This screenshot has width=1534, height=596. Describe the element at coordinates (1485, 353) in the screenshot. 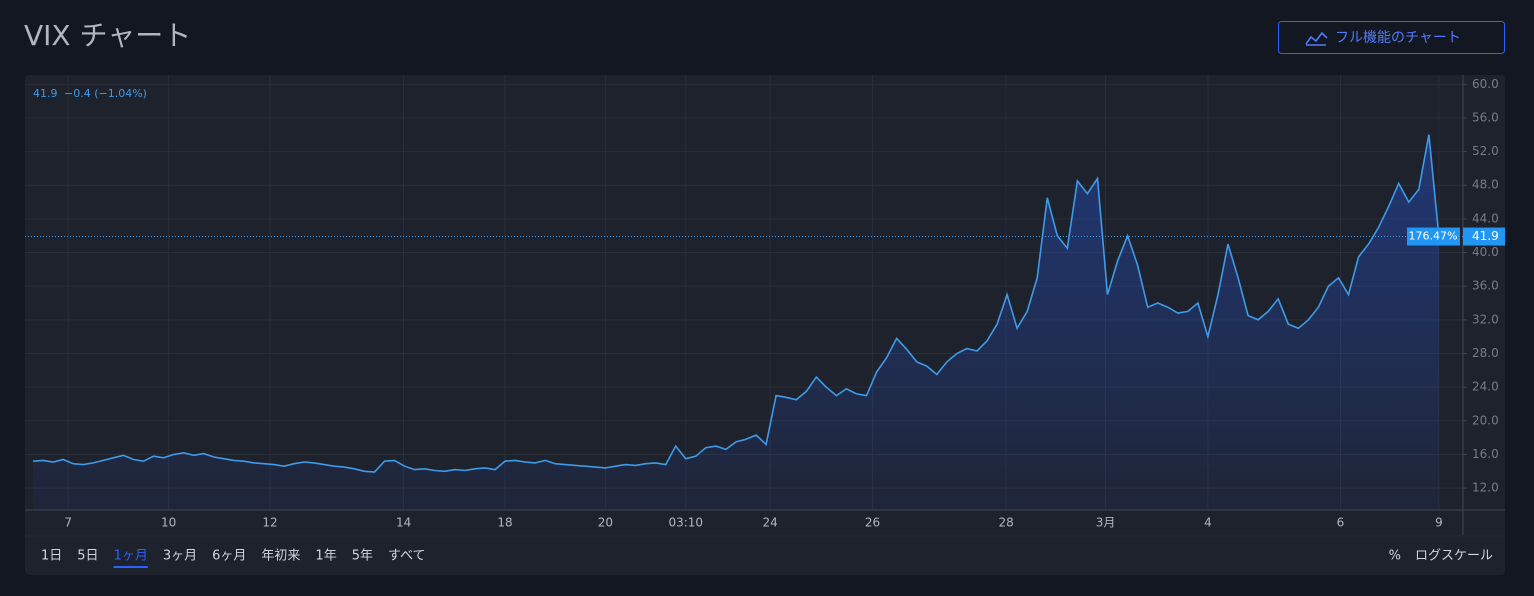

I see `y-tick-label: 28.0` at that location.